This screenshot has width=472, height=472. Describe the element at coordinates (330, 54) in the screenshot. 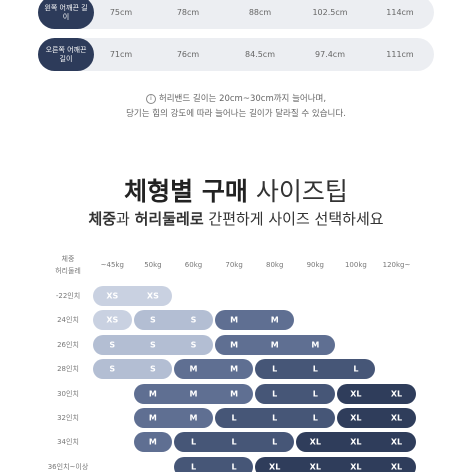

I see `strap-value: 97.4cm` at that location.